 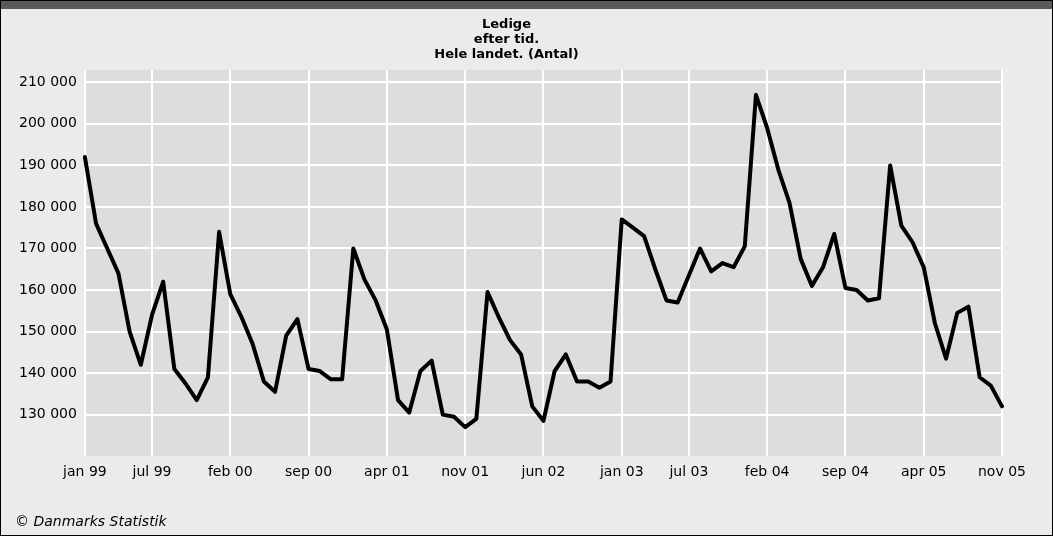 I want to click on text: © Danmarks Statistik, so click(x=91, y=521).